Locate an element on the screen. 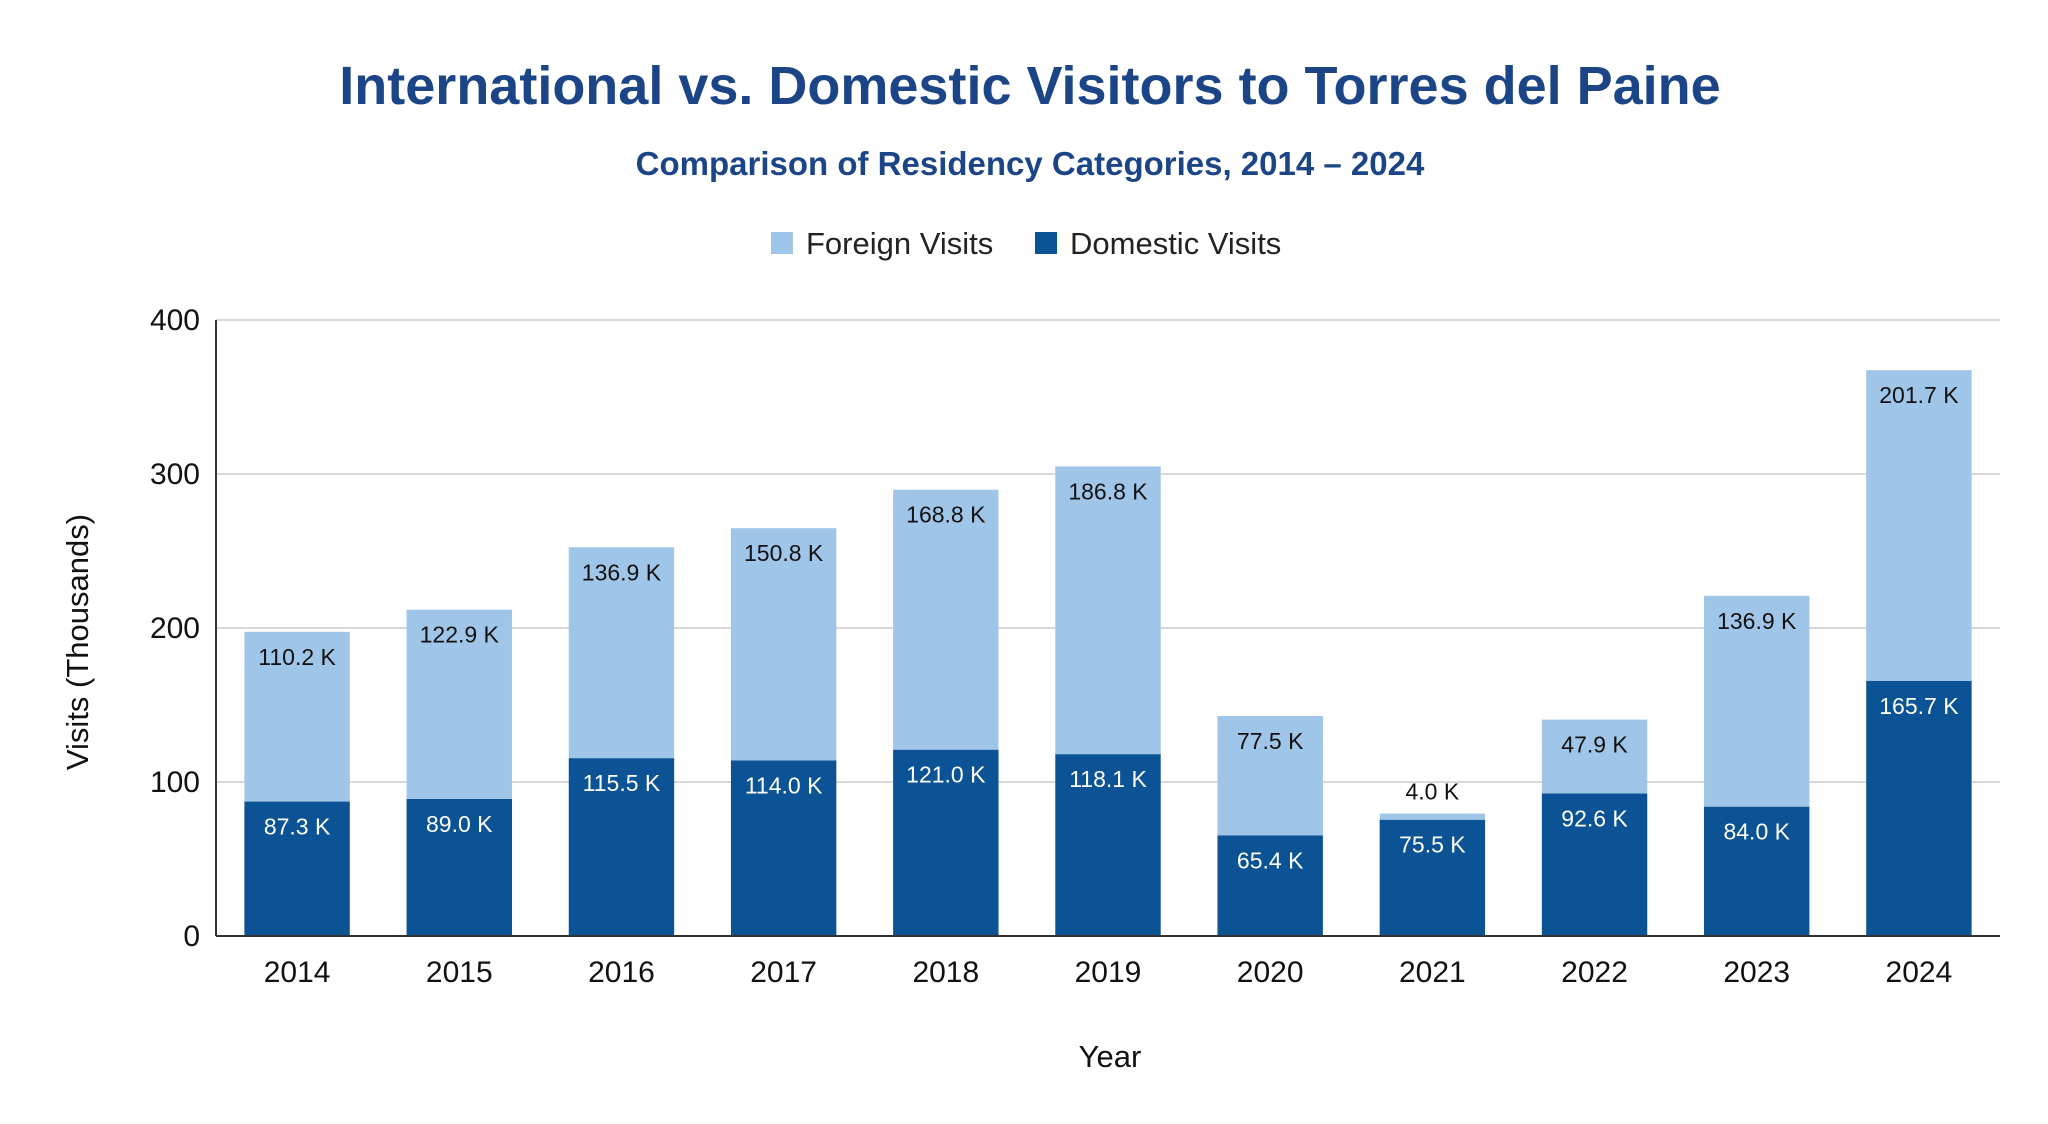 The width and height of the screenshot is (2048, 1124). data-label-domestic-visits-2017: 114.0 K is located at coordinates (784, 785).